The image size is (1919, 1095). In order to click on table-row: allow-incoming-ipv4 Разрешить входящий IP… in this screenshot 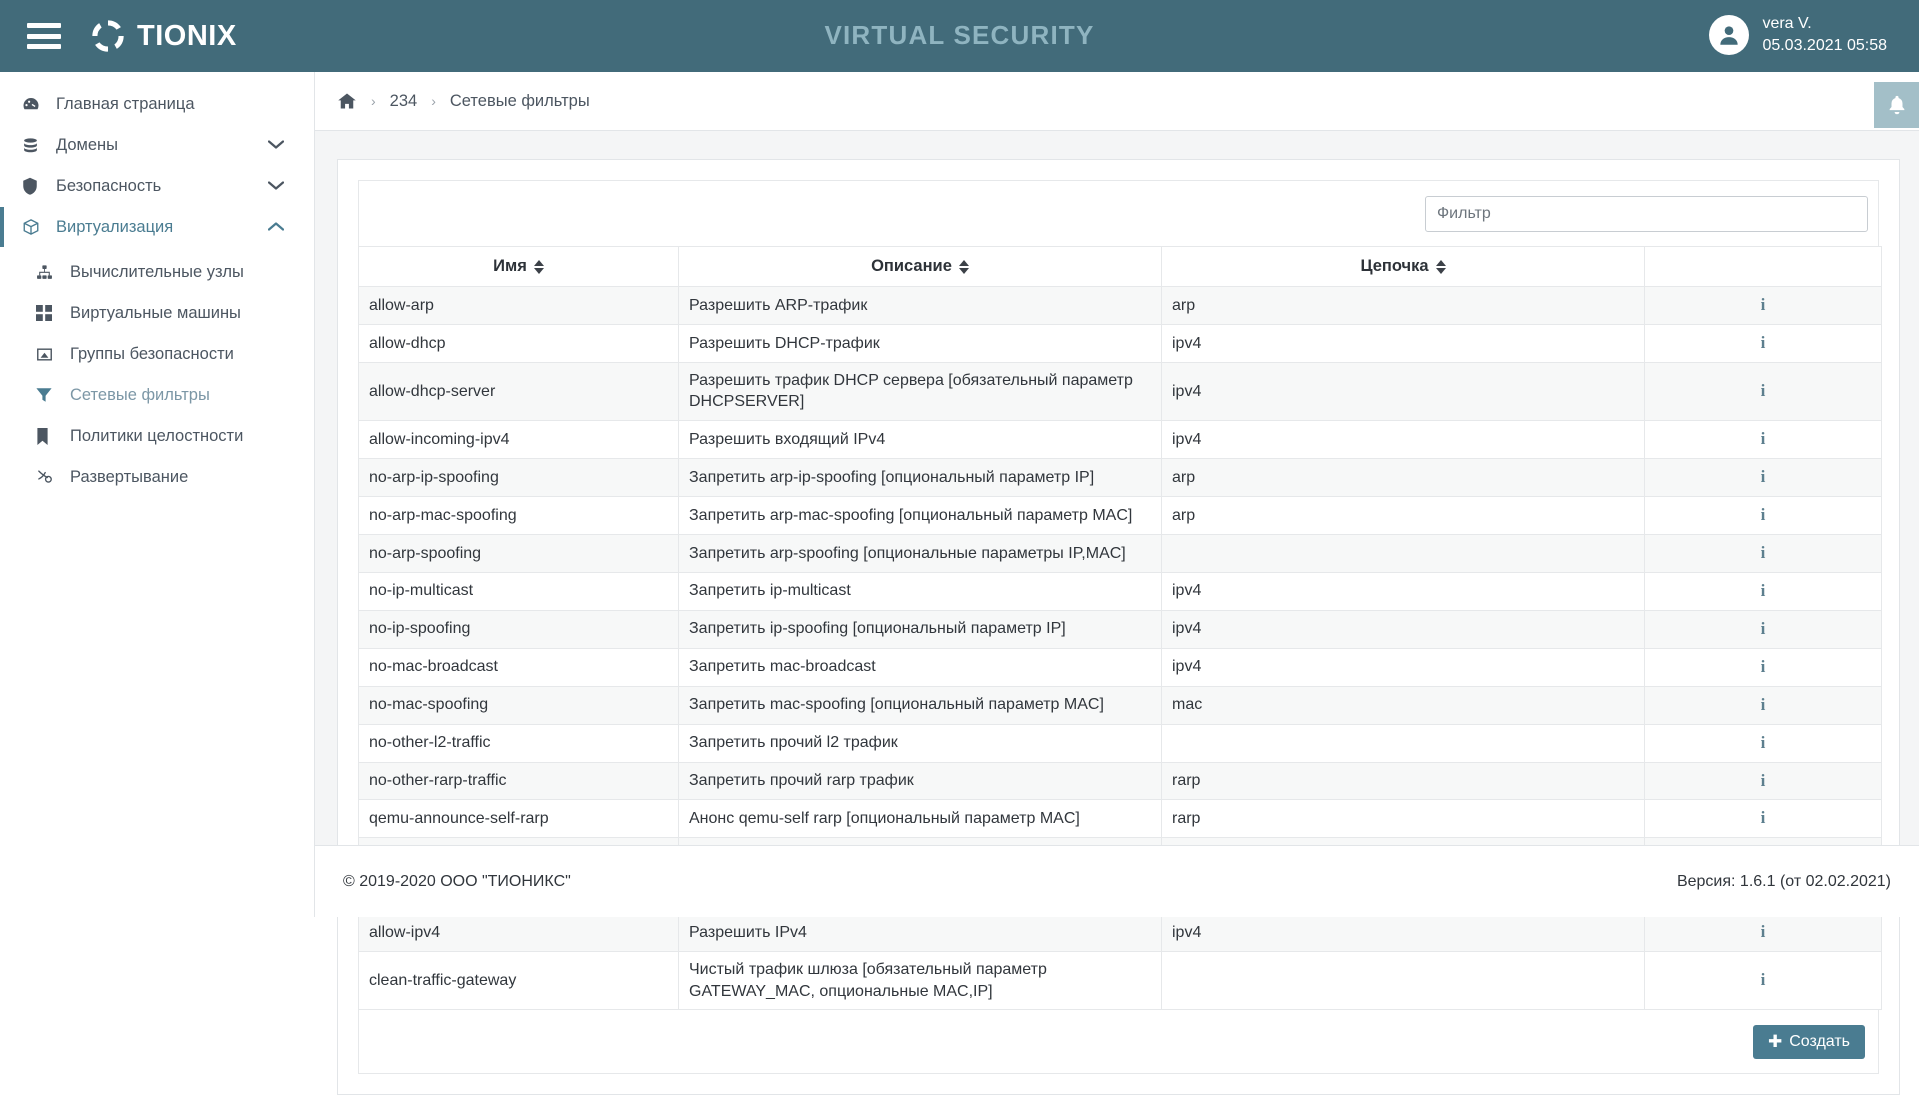, I will do `click(1120, 439)`.